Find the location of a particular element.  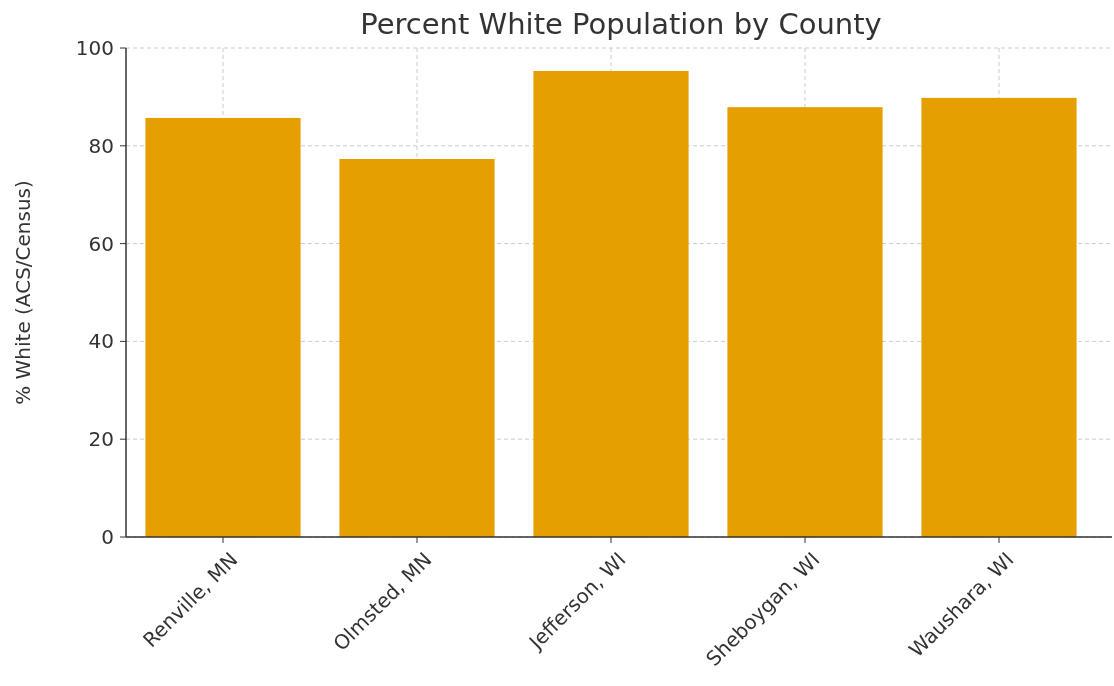

chart-title: Percent White Population by County is located at coordinates (621, 24).